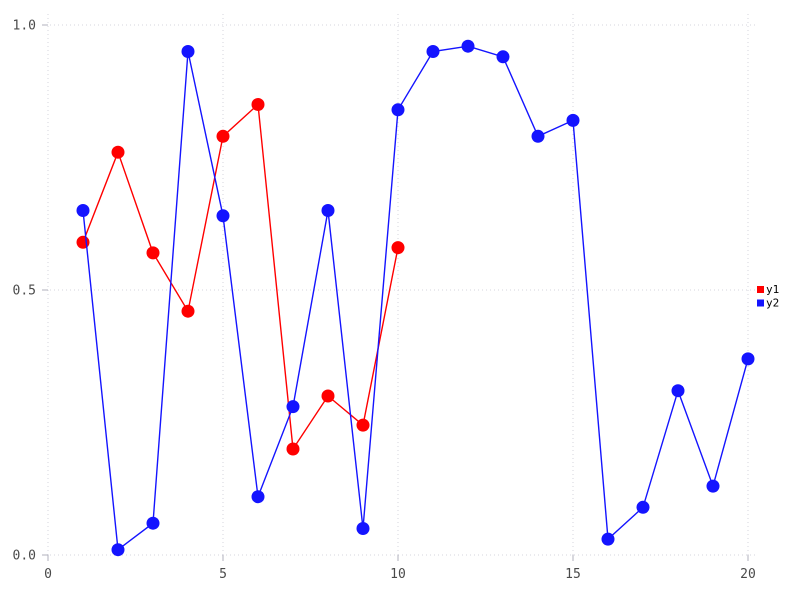 The height and width of the screenshot is (600, 800). Describe the element at coordinates (398, 574) in the screenshot. I see `x-tick-label: 10` at that location.